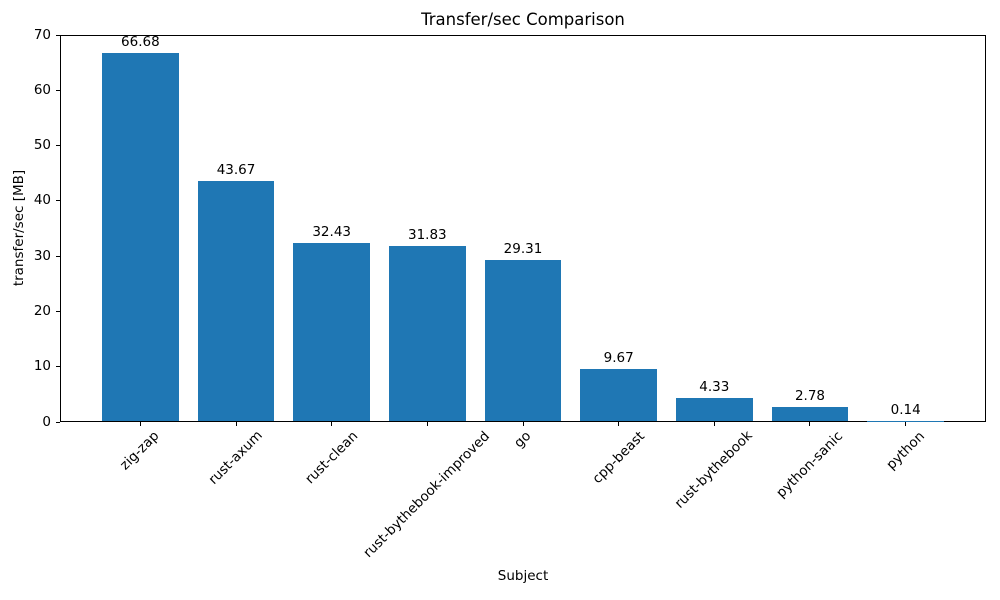 The image size is (1000, 600). I want to click on y-tick-label: 70, so click(42, 34).